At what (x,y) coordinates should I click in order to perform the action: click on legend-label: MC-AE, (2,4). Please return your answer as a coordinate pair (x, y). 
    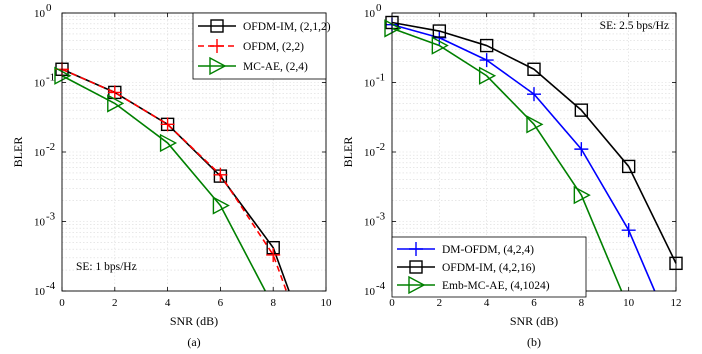
    Looking at the image, I should click on (275, 67).